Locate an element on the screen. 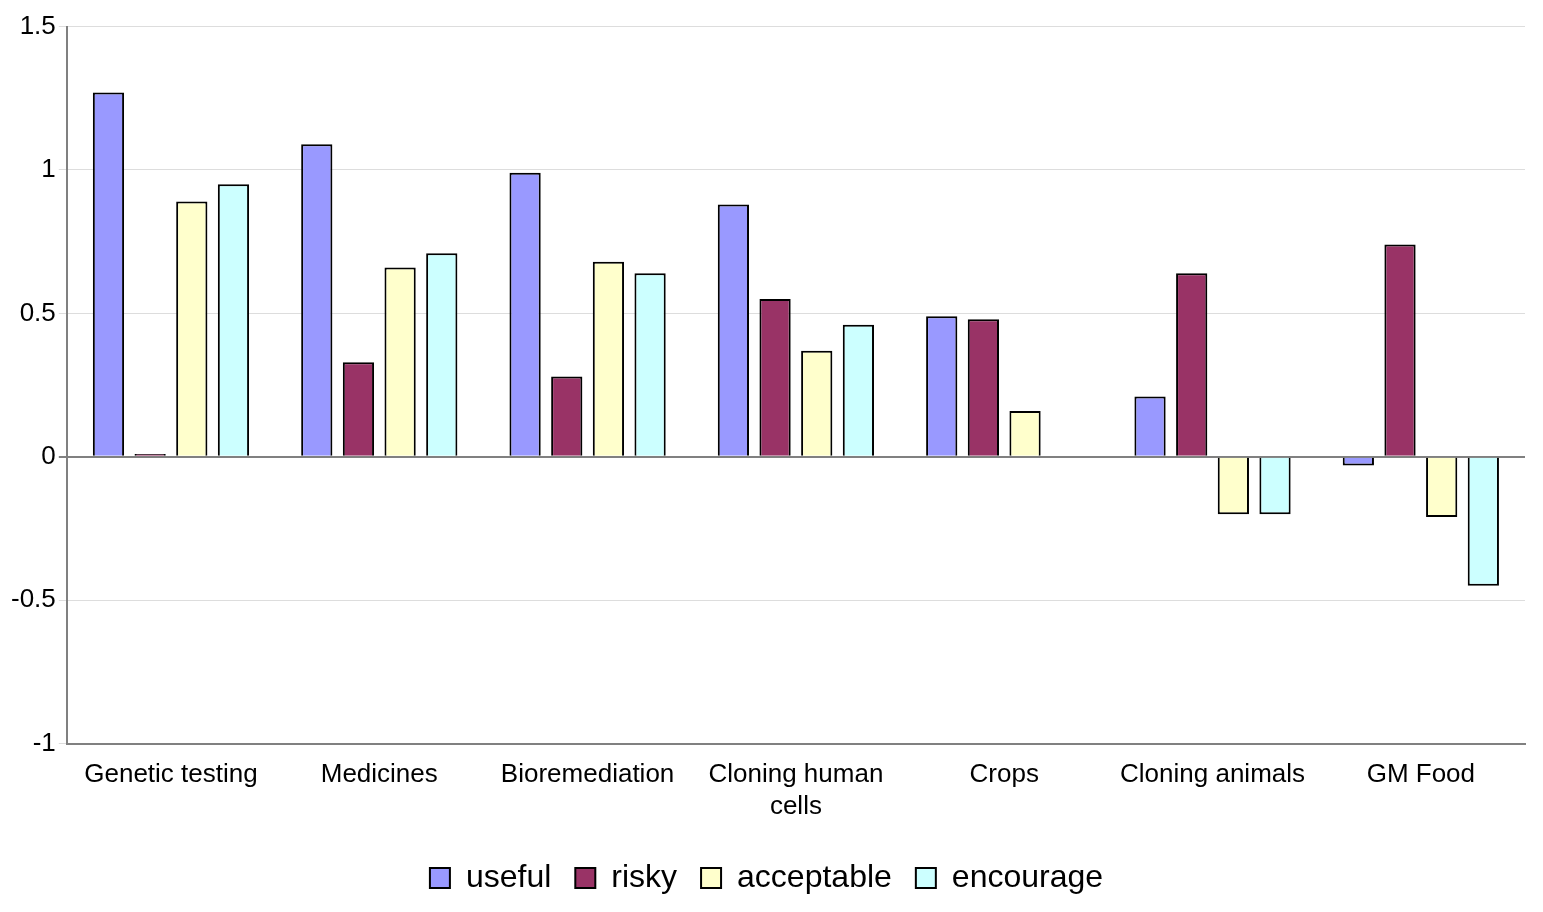  legend-label: acceptable is located at coordinates (814, 875).